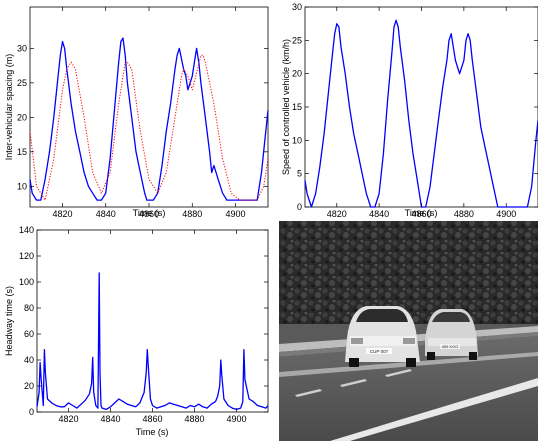 This screenshot has width=538, height=441. What do you see at coordinates (299, 174) in the screenshot?
I see `chart-1-ytick-label: 5` at bounding box center [299, 174].